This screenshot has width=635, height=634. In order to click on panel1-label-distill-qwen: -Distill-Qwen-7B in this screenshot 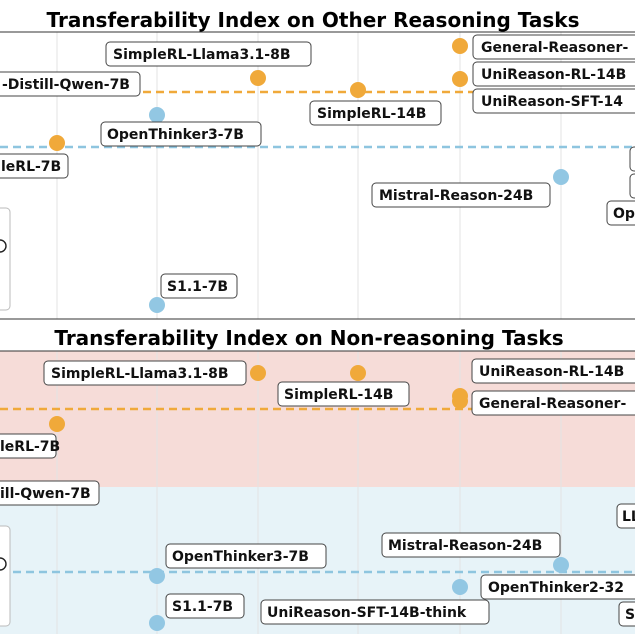, I will do `click(70, 84)`.